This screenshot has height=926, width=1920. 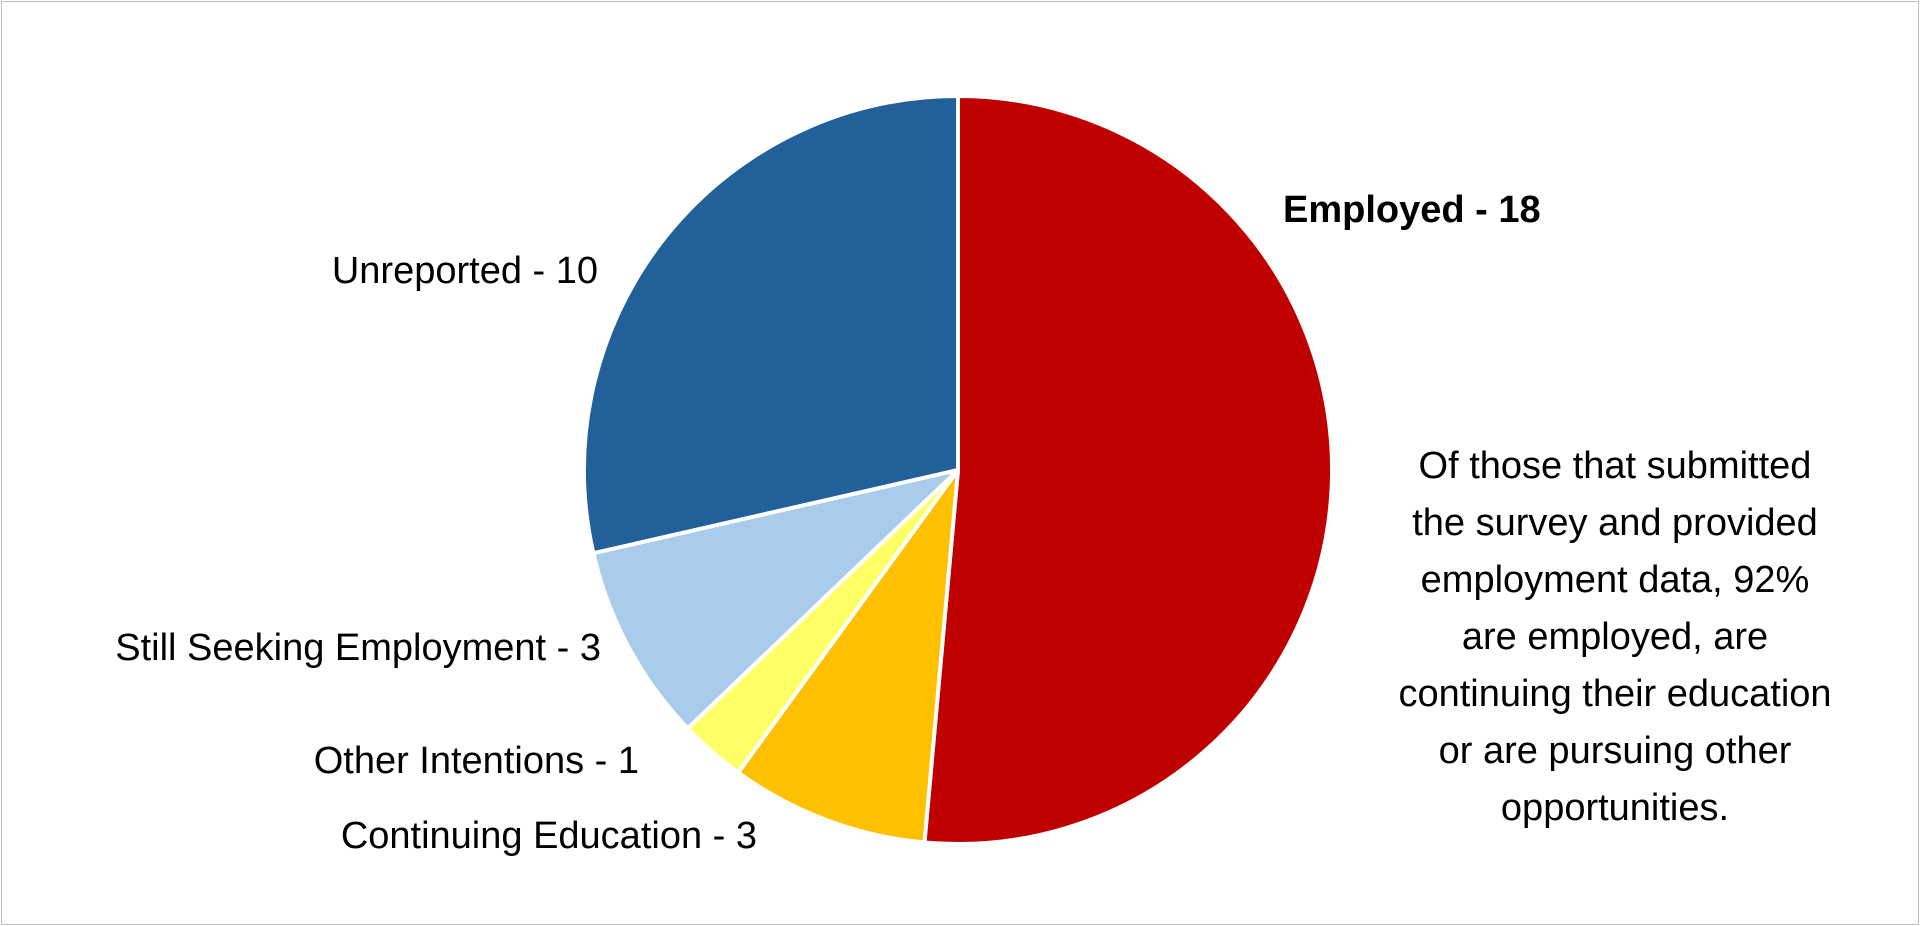 What do you see at coordinates (1615, 694) in the screenshot?
I see `annotation-line: continuing their education` at bounding box center [1615, 694].